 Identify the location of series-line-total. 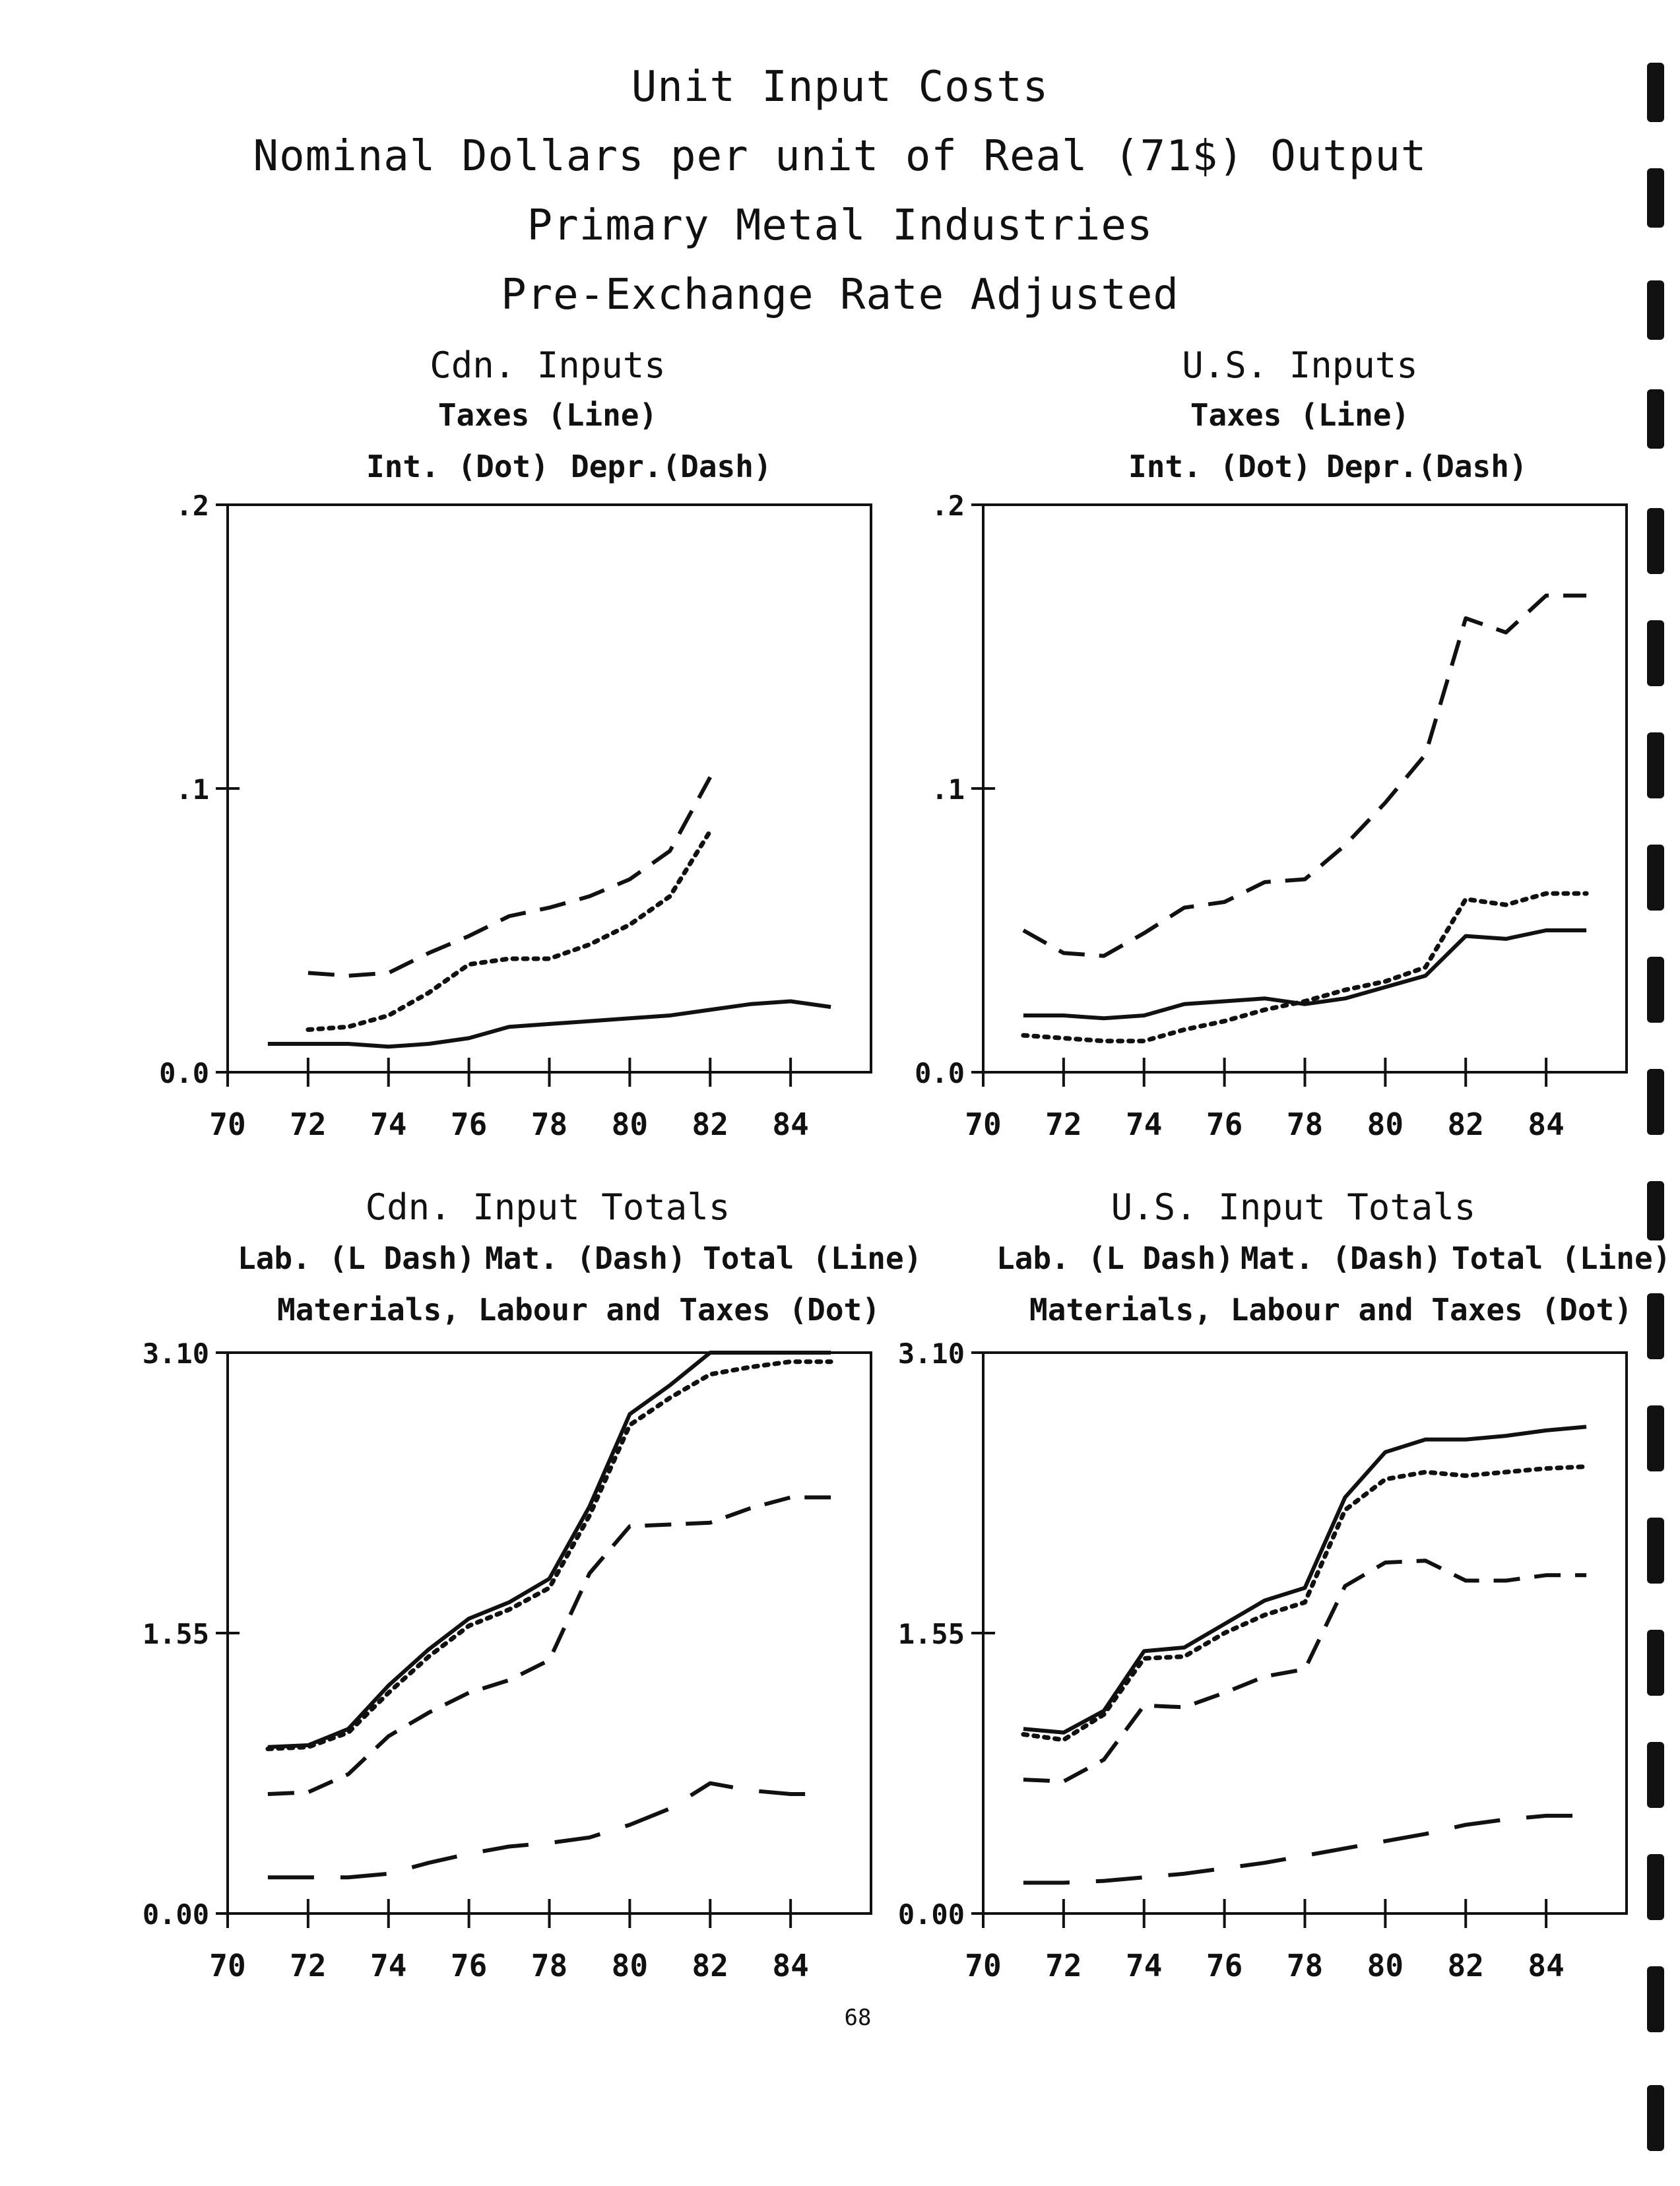
(1305, 1580).